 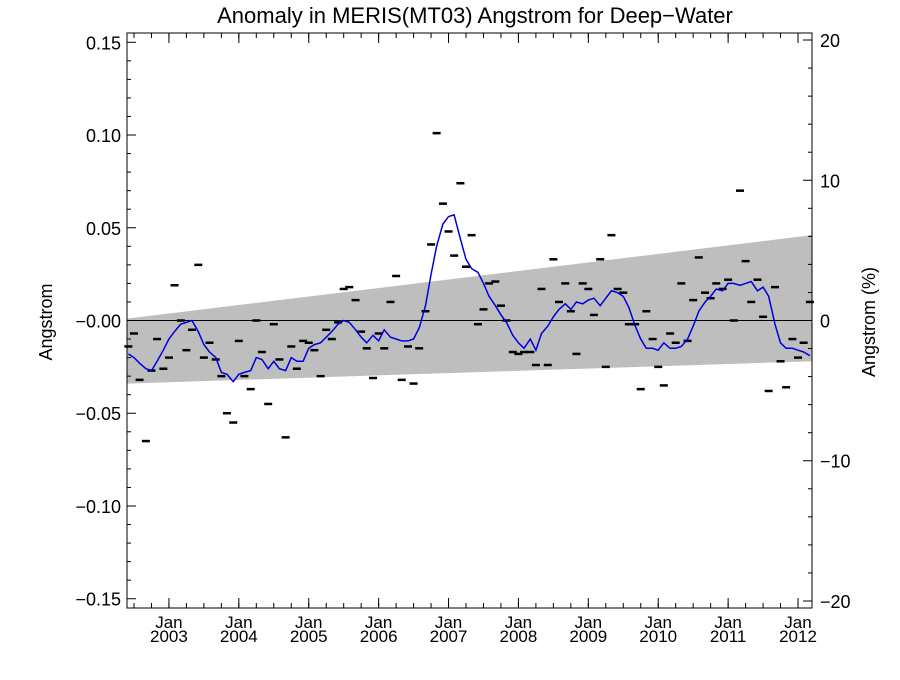 I want to click on y2-tick-label: 20, so click(x=830, y=41).